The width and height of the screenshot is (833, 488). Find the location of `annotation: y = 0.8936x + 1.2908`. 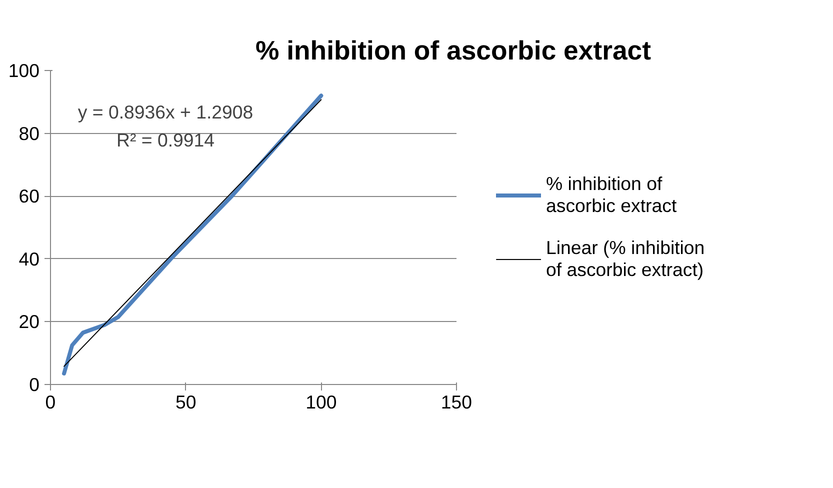

annotation: y = 0.8936x + 1.2908 is located at coordinates (166, 112).